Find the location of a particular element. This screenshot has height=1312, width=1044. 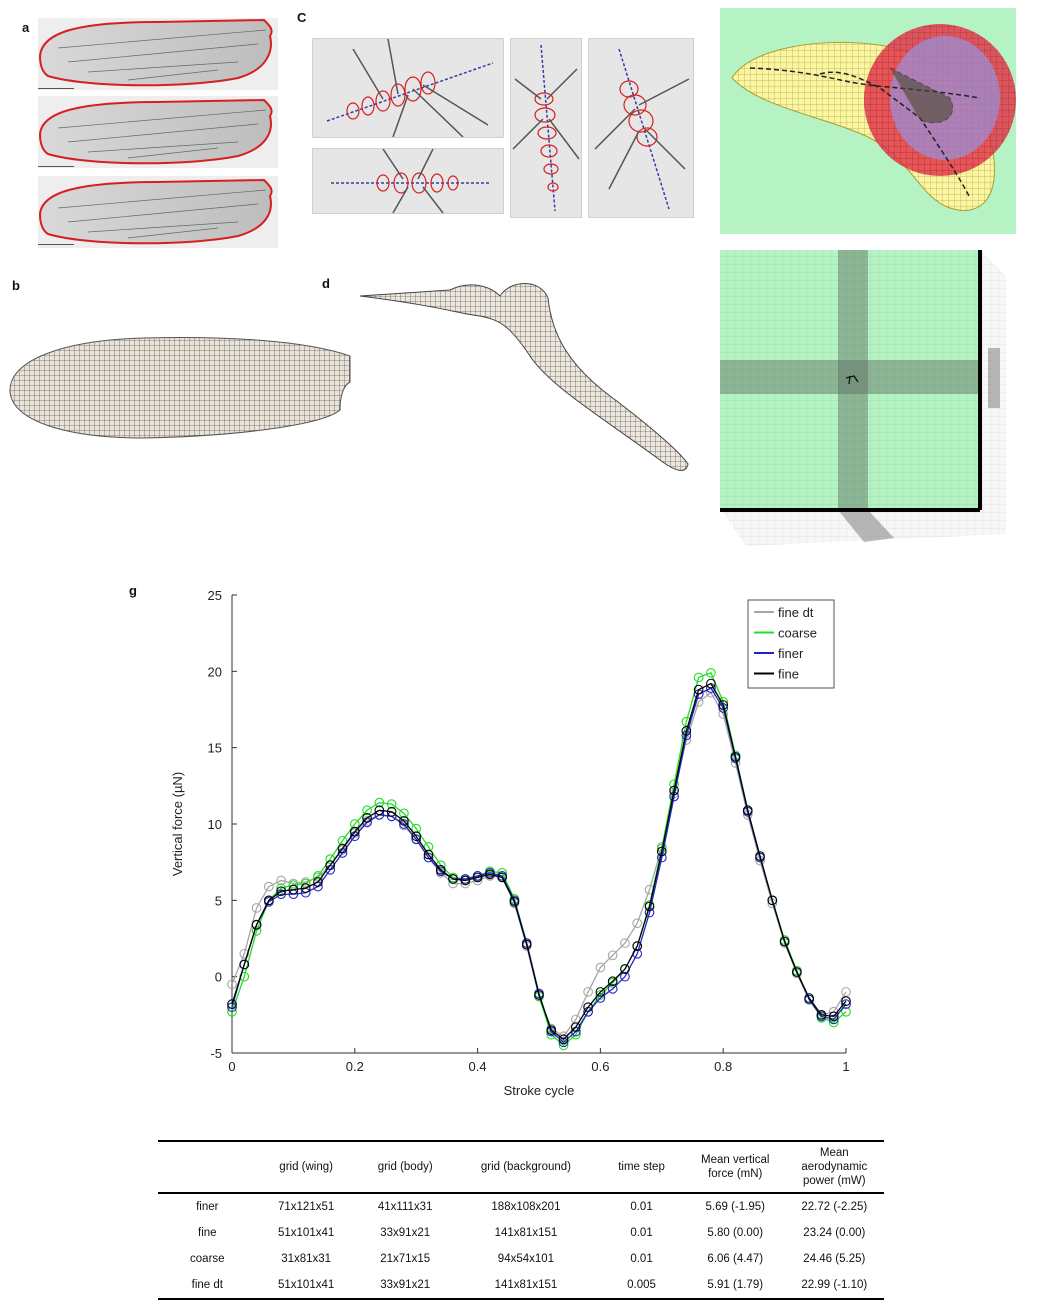

y-tick-label: 20 is located at coordinates (215, 671).